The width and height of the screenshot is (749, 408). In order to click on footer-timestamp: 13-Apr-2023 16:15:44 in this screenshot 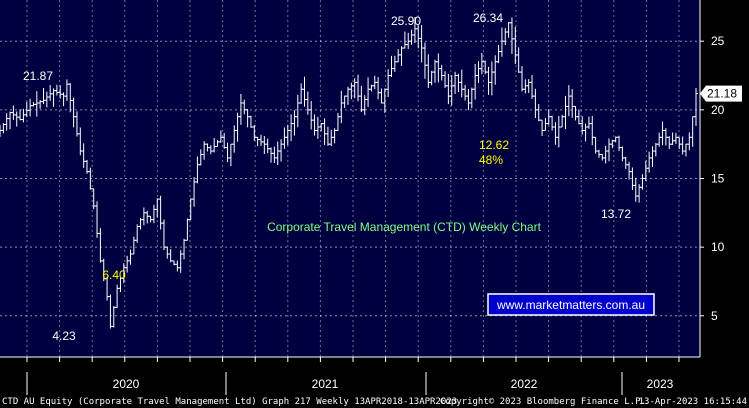, I will do `click(693, 402)`.